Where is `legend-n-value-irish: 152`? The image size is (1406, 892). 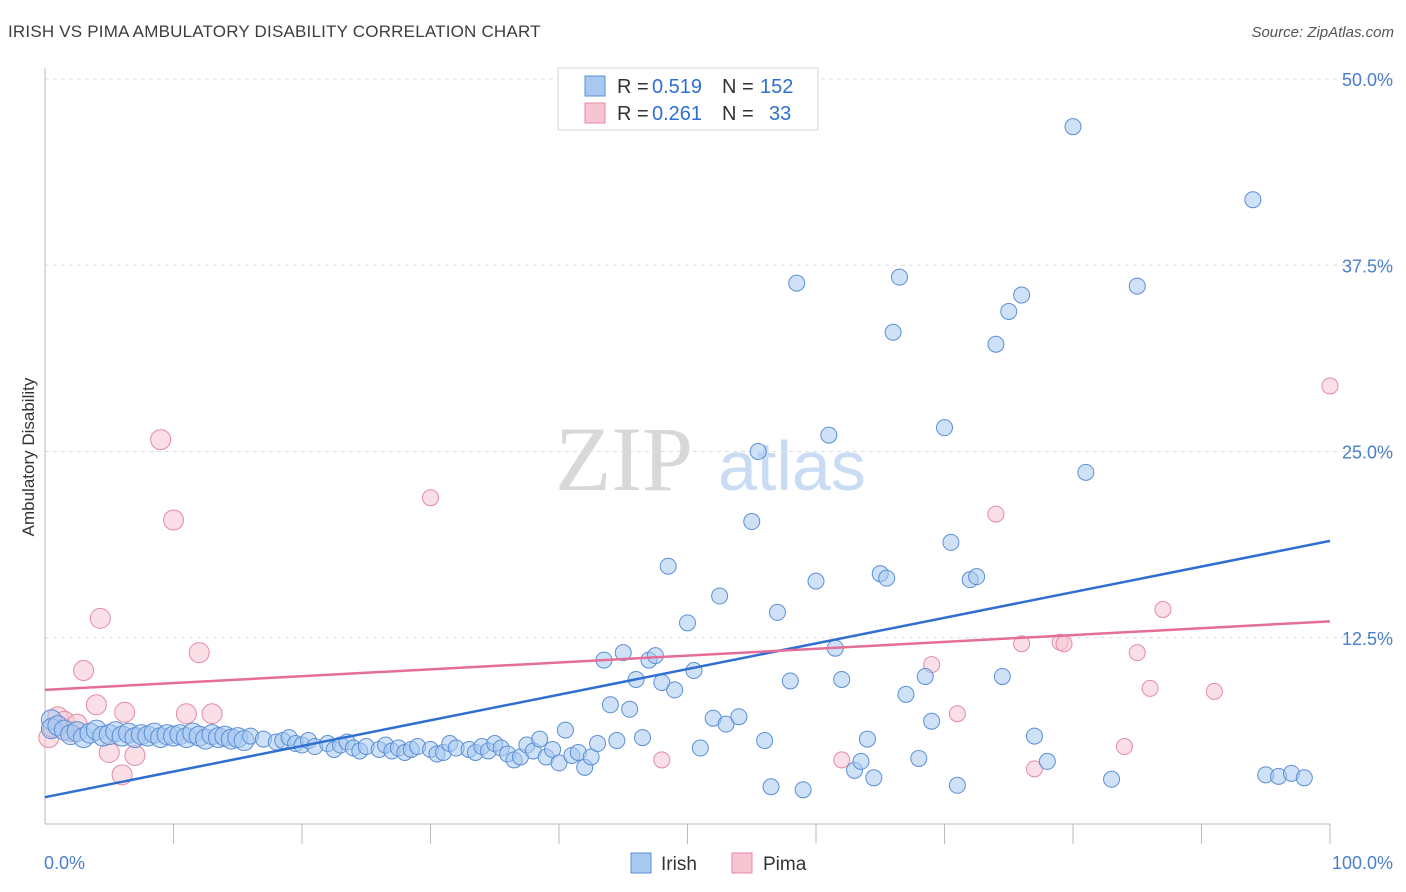 legend-n-value-irish: 152 is located at coordinates (776, 87).